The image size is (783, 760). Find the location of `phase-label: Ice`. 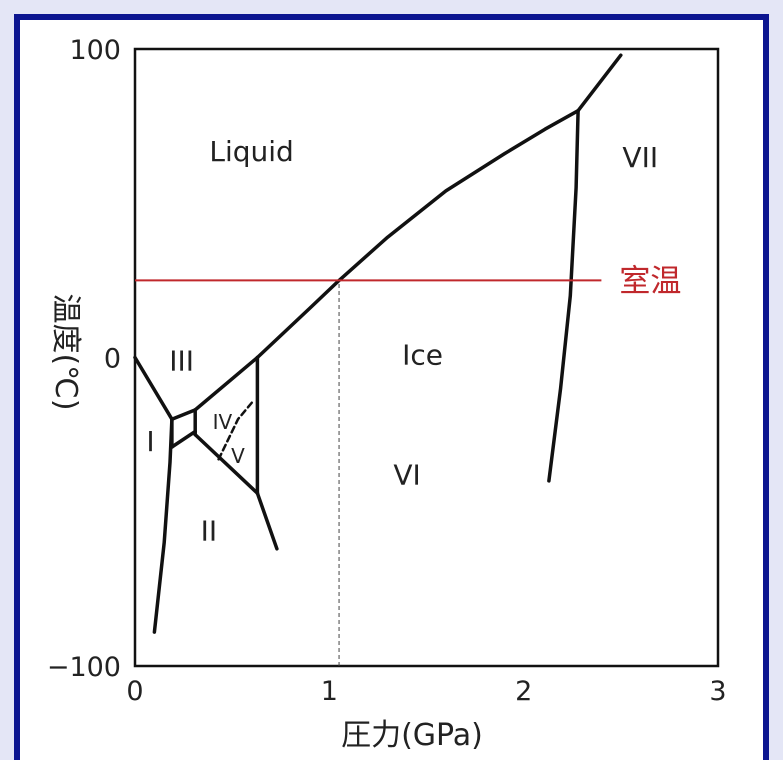

phase-label: Ice is located at coordinates (422, 354).